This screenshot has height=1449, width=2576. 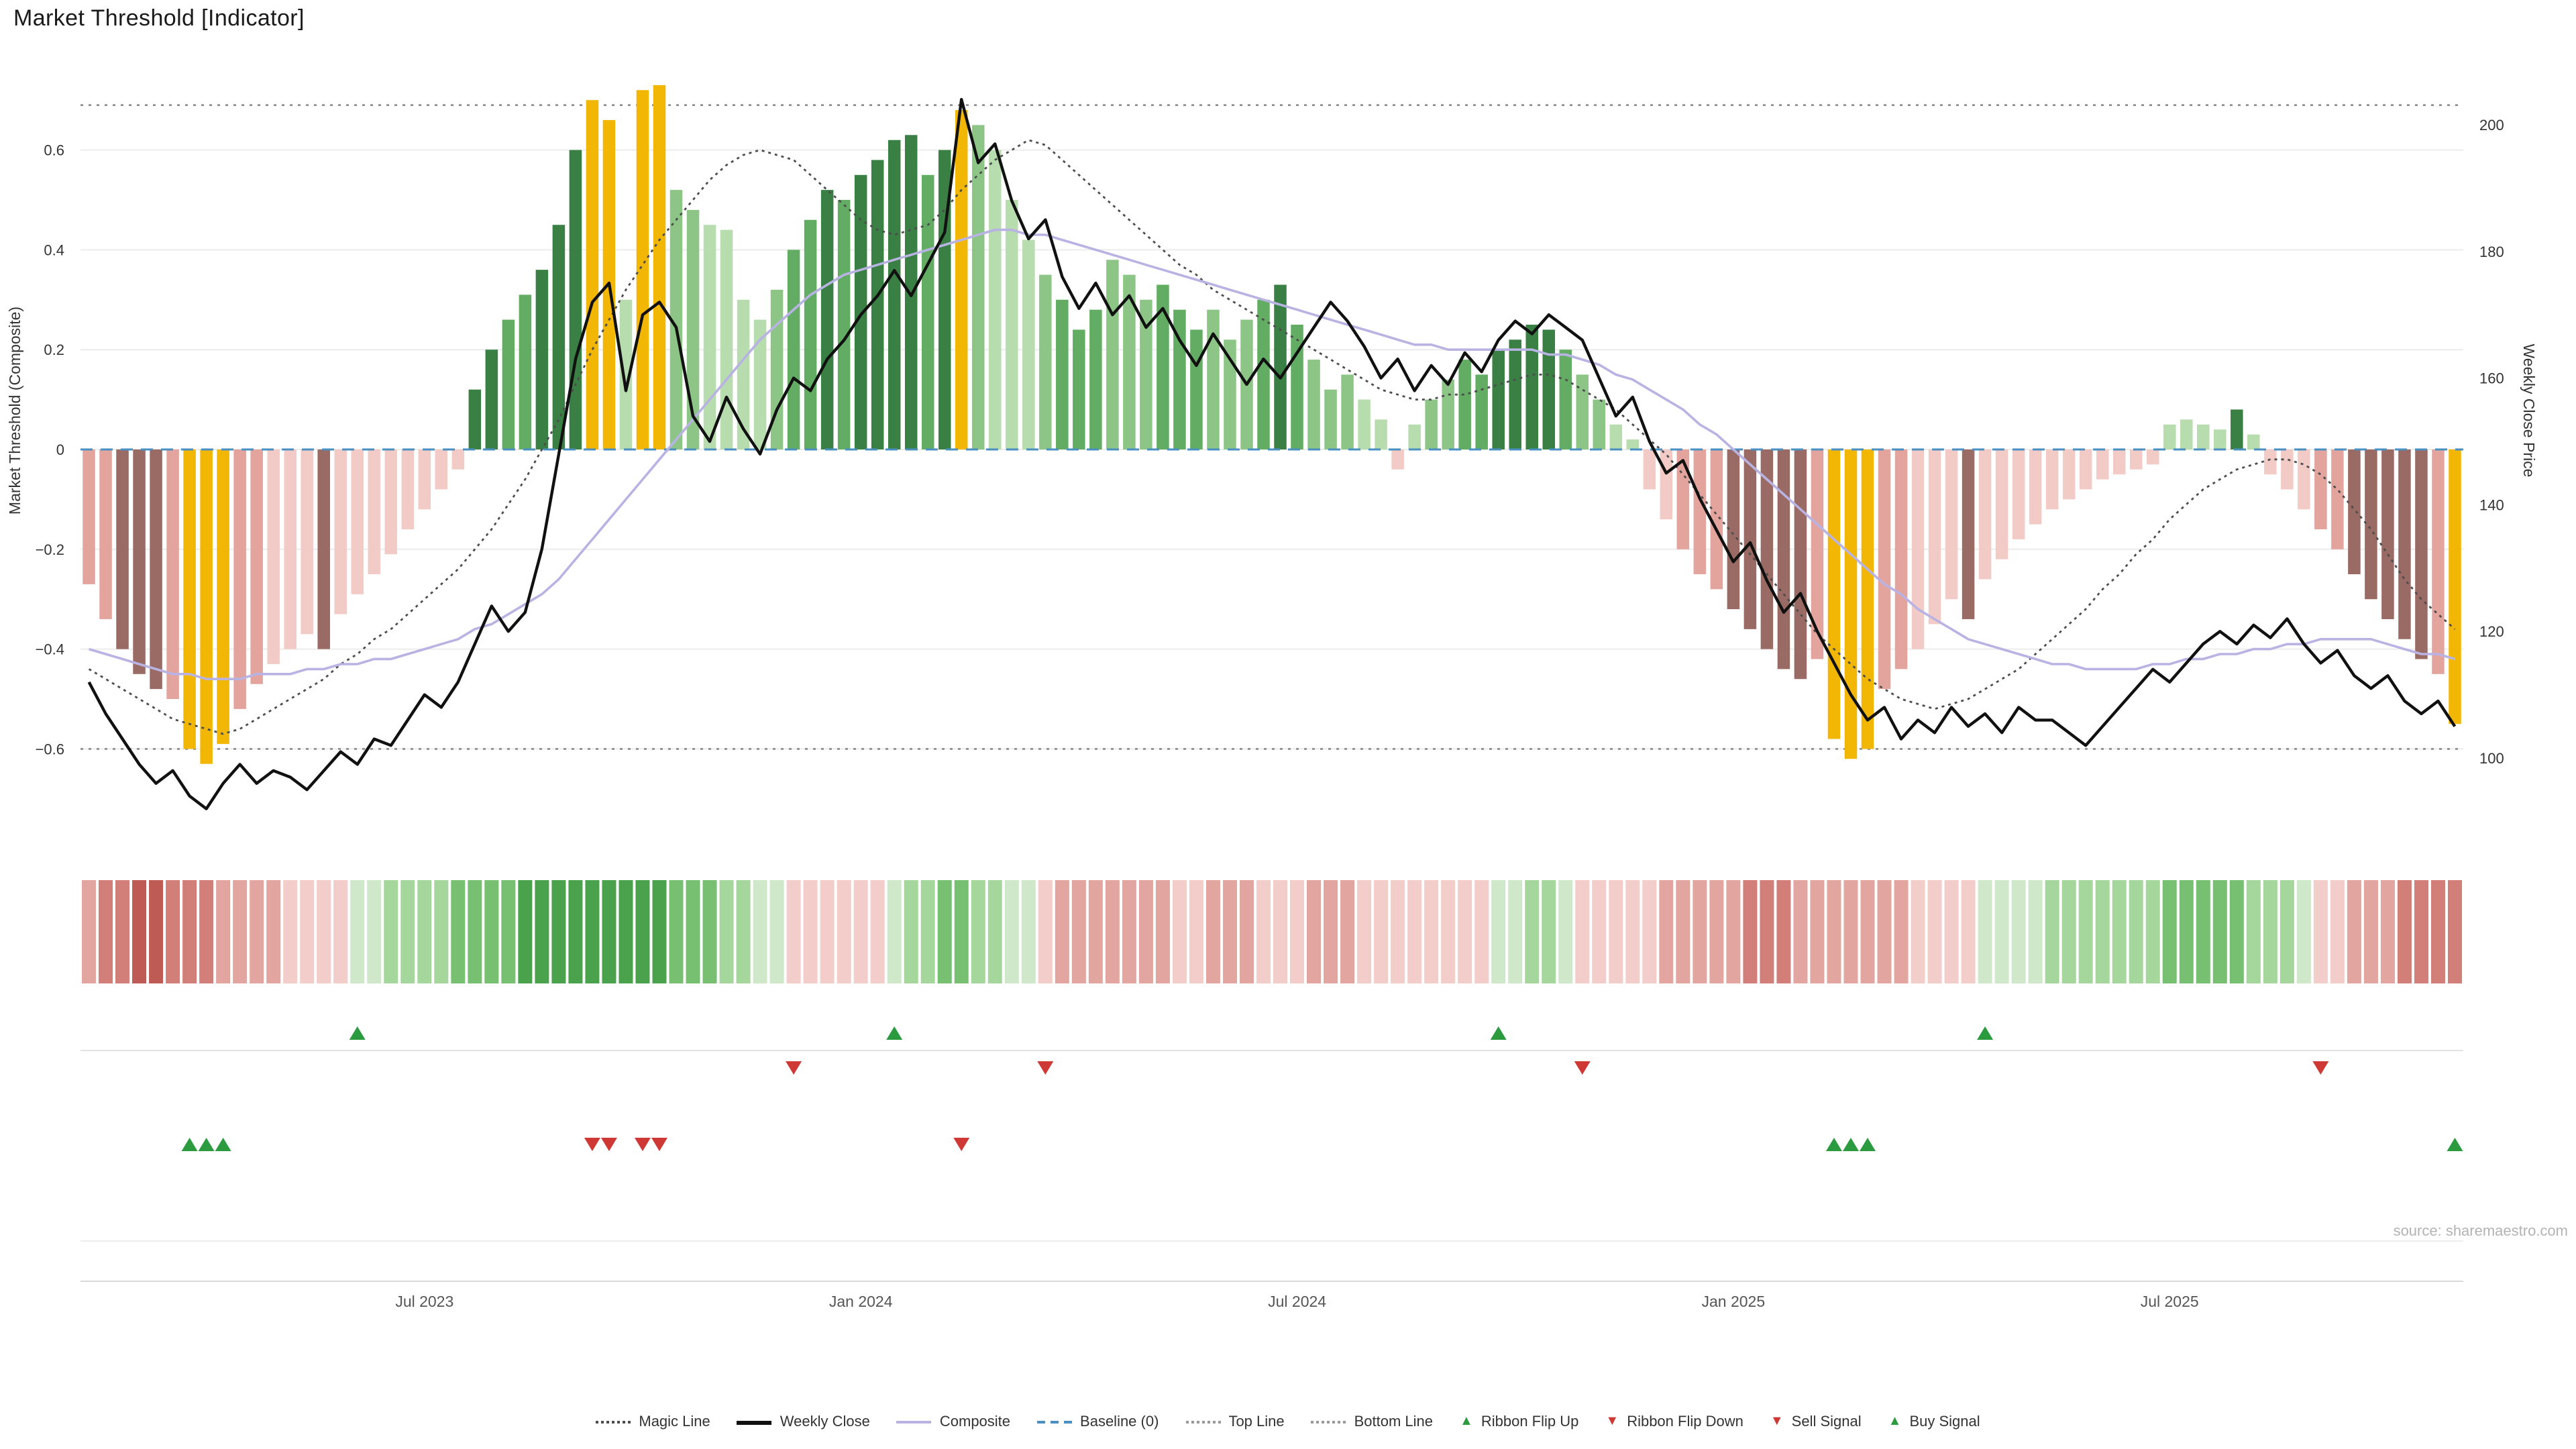 I want to click on x-tick-label: Jan 2024, so click(x=861, y=1301).